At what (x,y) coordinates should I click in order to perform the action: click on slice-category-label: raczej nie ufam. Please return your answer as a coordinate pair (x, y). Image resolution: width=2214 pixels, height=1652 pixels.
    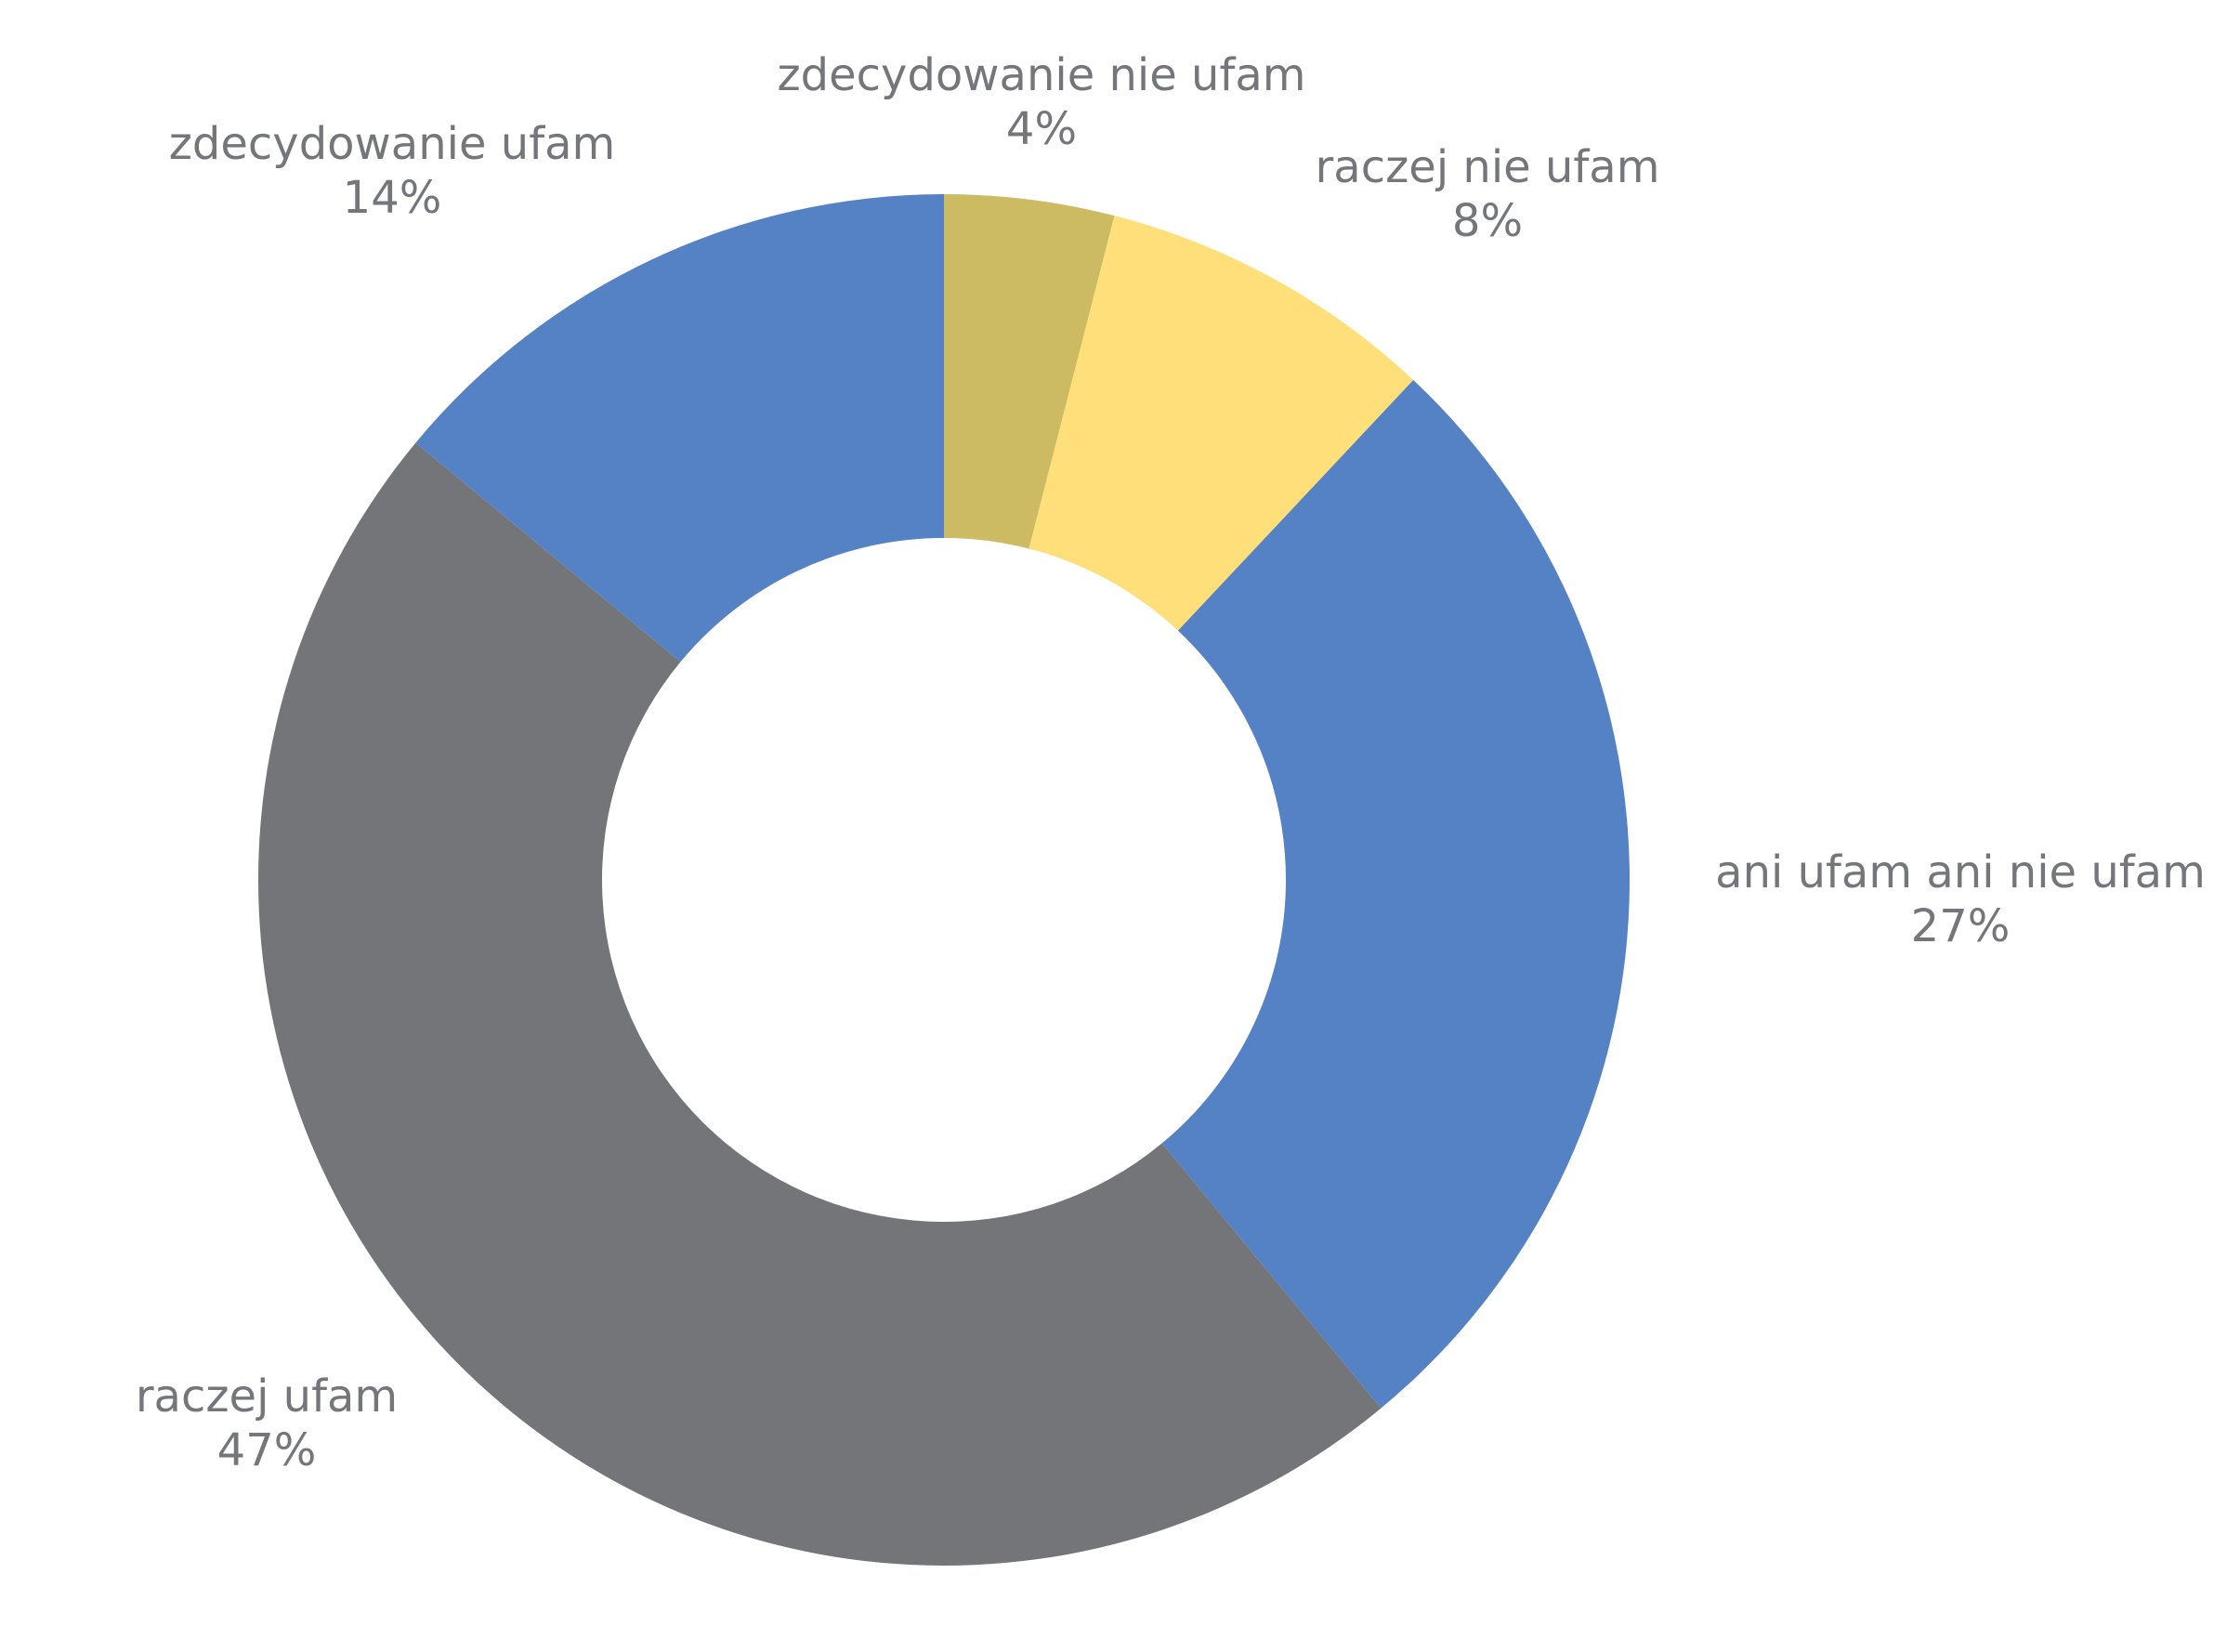
    Looking at the image, I should click on (1488, 167).